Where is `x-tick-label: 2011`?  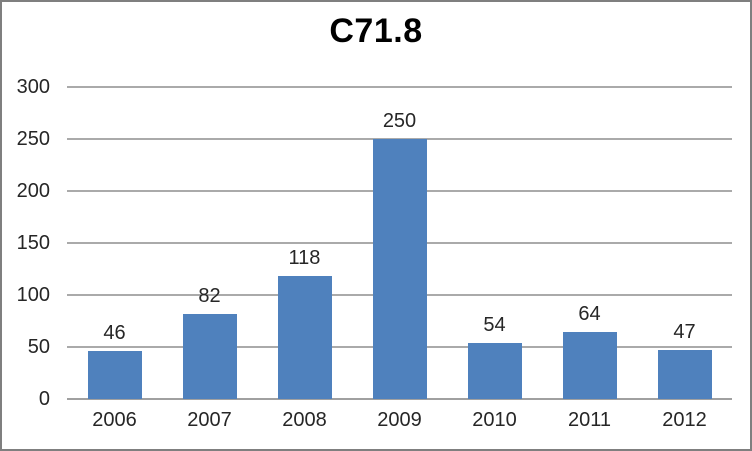
x-tick-label: 2011 is located at coordinates (589, 420).